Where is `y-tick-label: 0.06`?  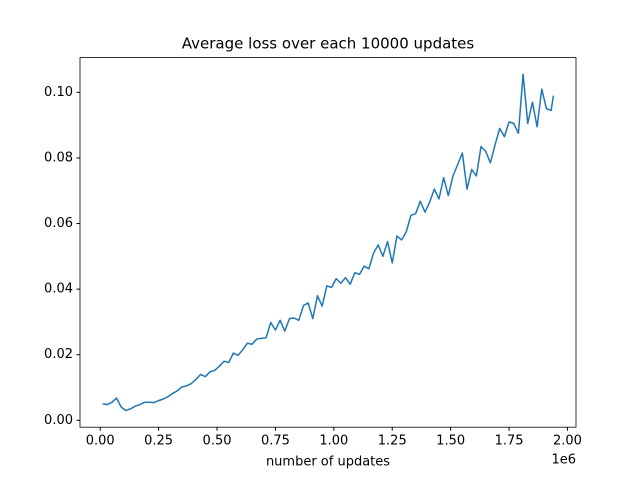
y-tick-label: 0.06 is located at coordinates (58, 223).